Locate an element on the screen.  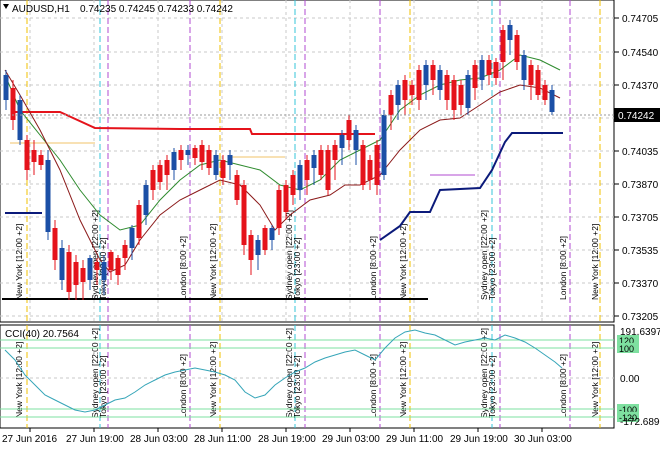
price-tick-label: 0.73705 is located at coordinates (640, 218).